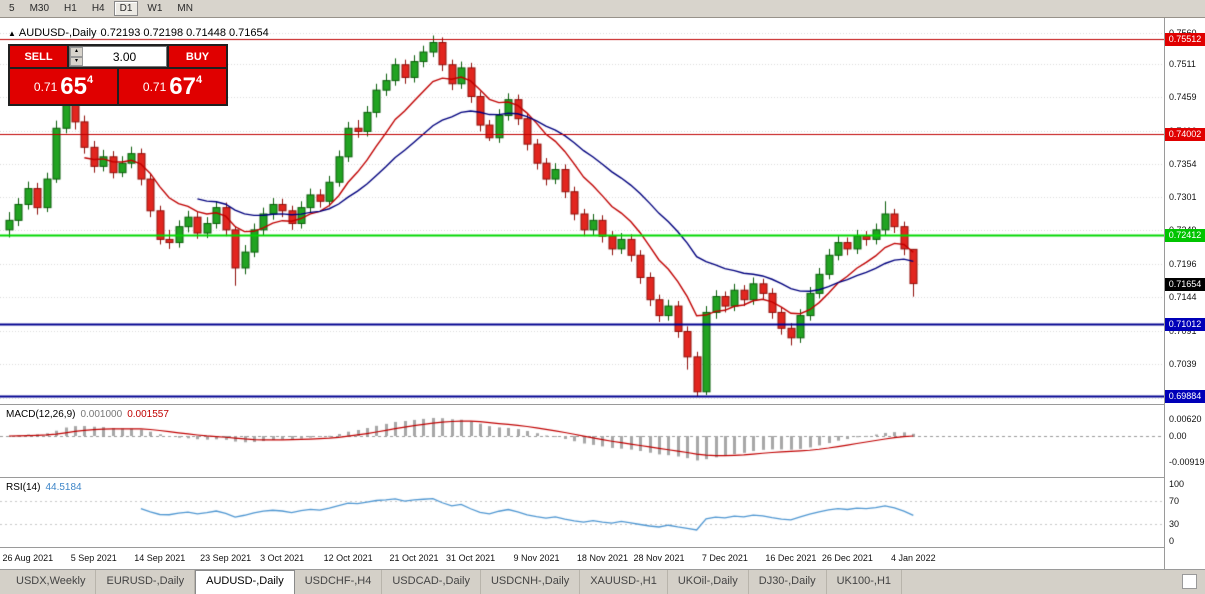  I want to click on timeframe-button-5: 5, so click(12, 8).